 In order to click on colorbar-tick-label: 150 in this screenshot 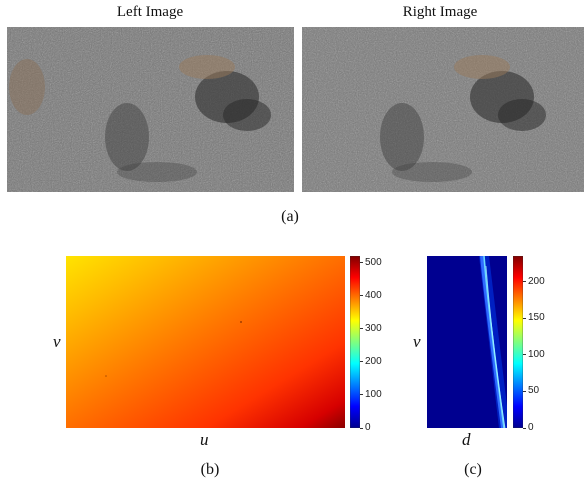, I will do `click(536, 318)`.